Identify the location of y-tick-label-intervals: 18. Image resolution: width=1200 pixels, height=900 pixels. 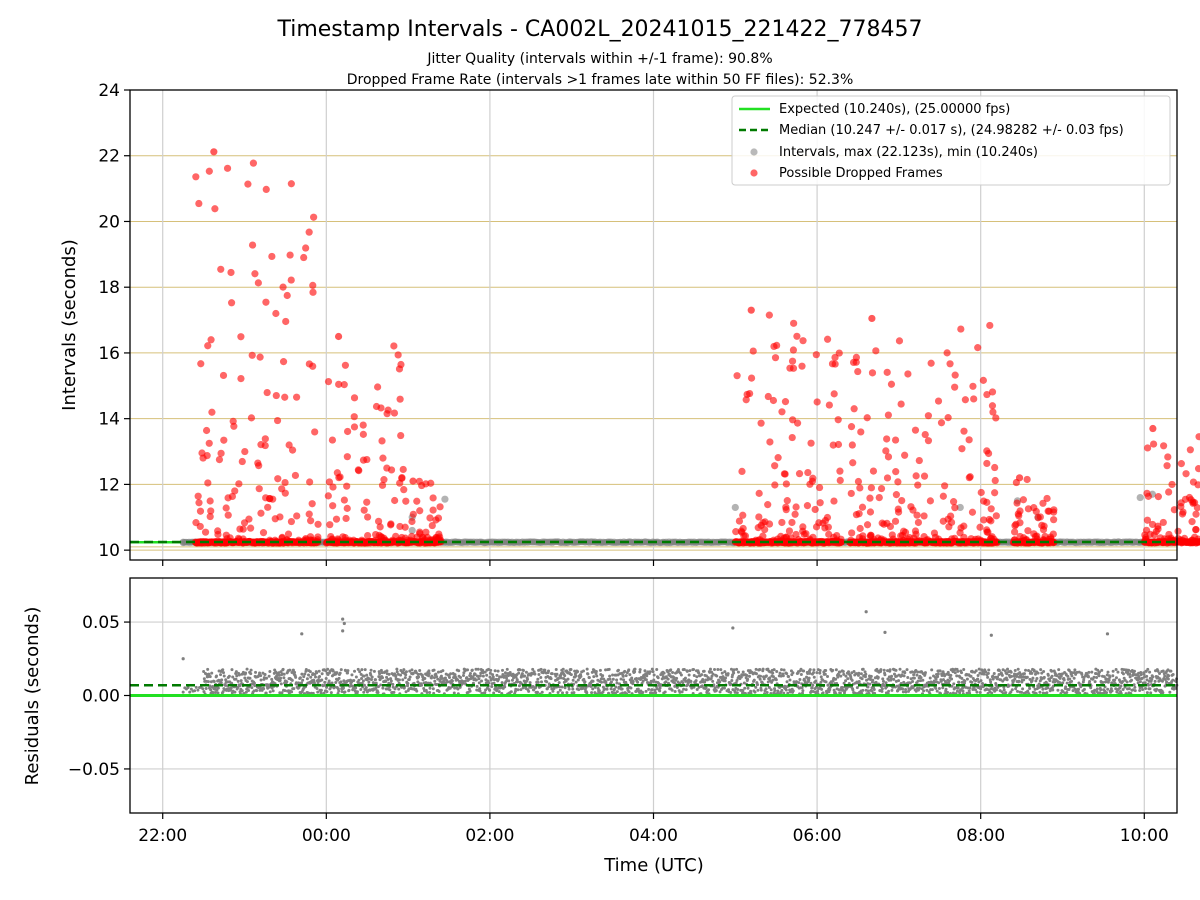
(109, 288).